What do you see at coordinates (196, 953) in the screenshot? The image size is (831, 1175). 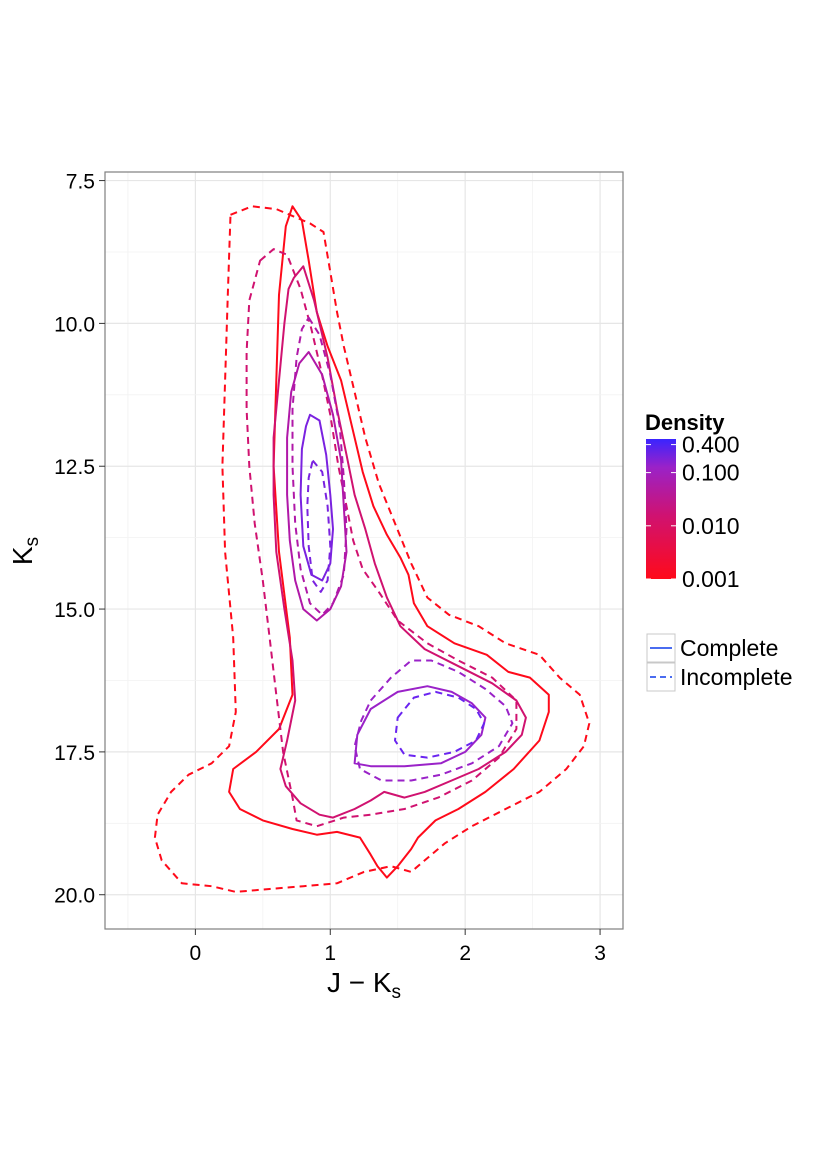 I see `x-tick-label: 0` at bounding box center [196, 953].